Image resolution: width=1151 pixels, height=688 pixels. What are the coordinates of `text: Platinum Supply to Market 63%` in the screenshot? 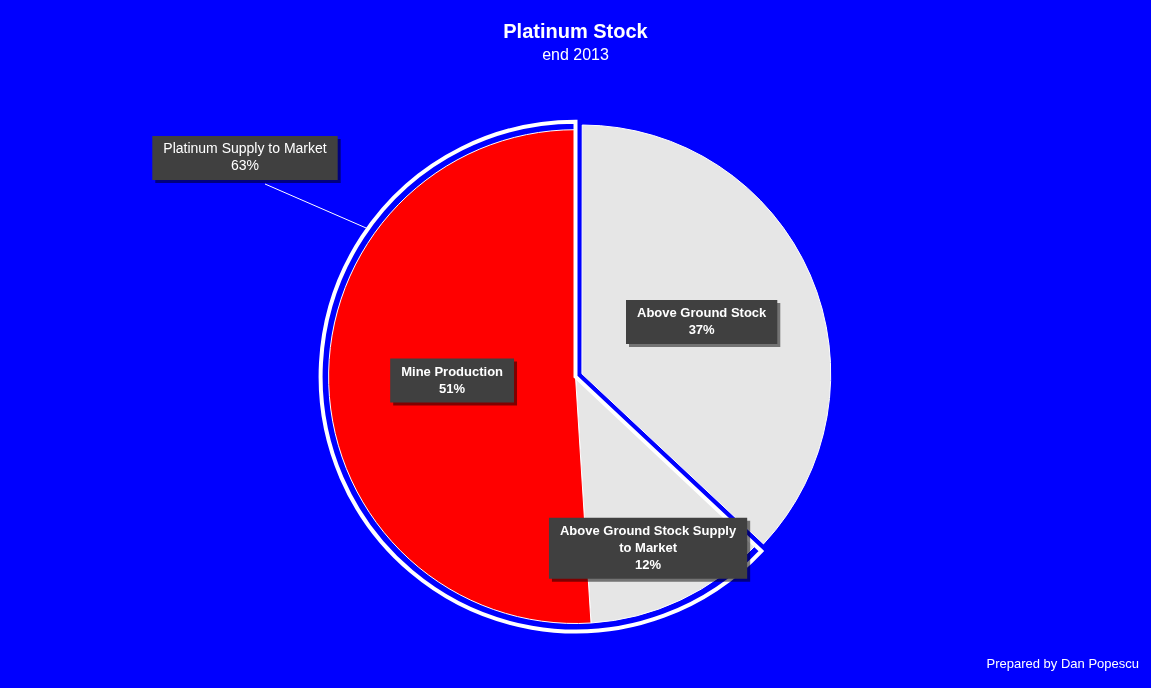 It's located at (245, 157).